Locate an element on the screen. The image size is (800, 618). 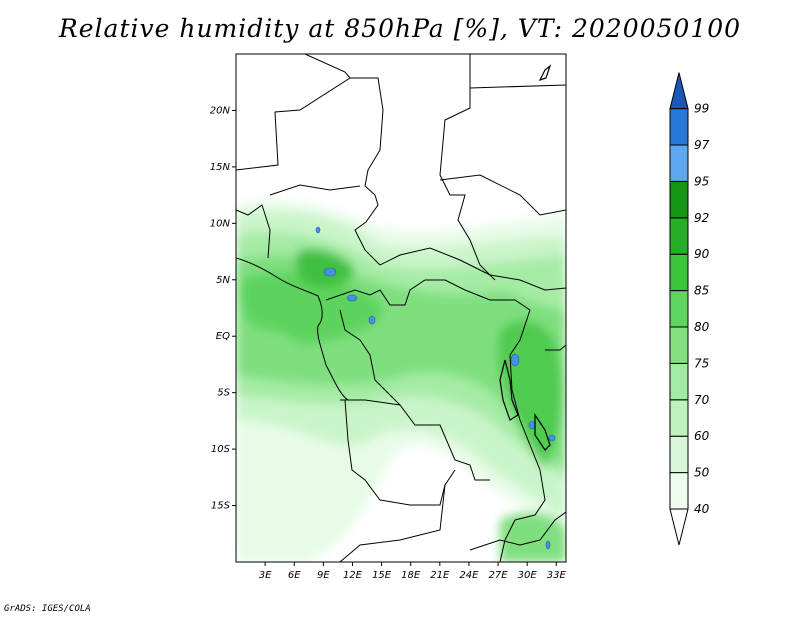
lat-tick-label: EQ is located at coordinates (223, 336).